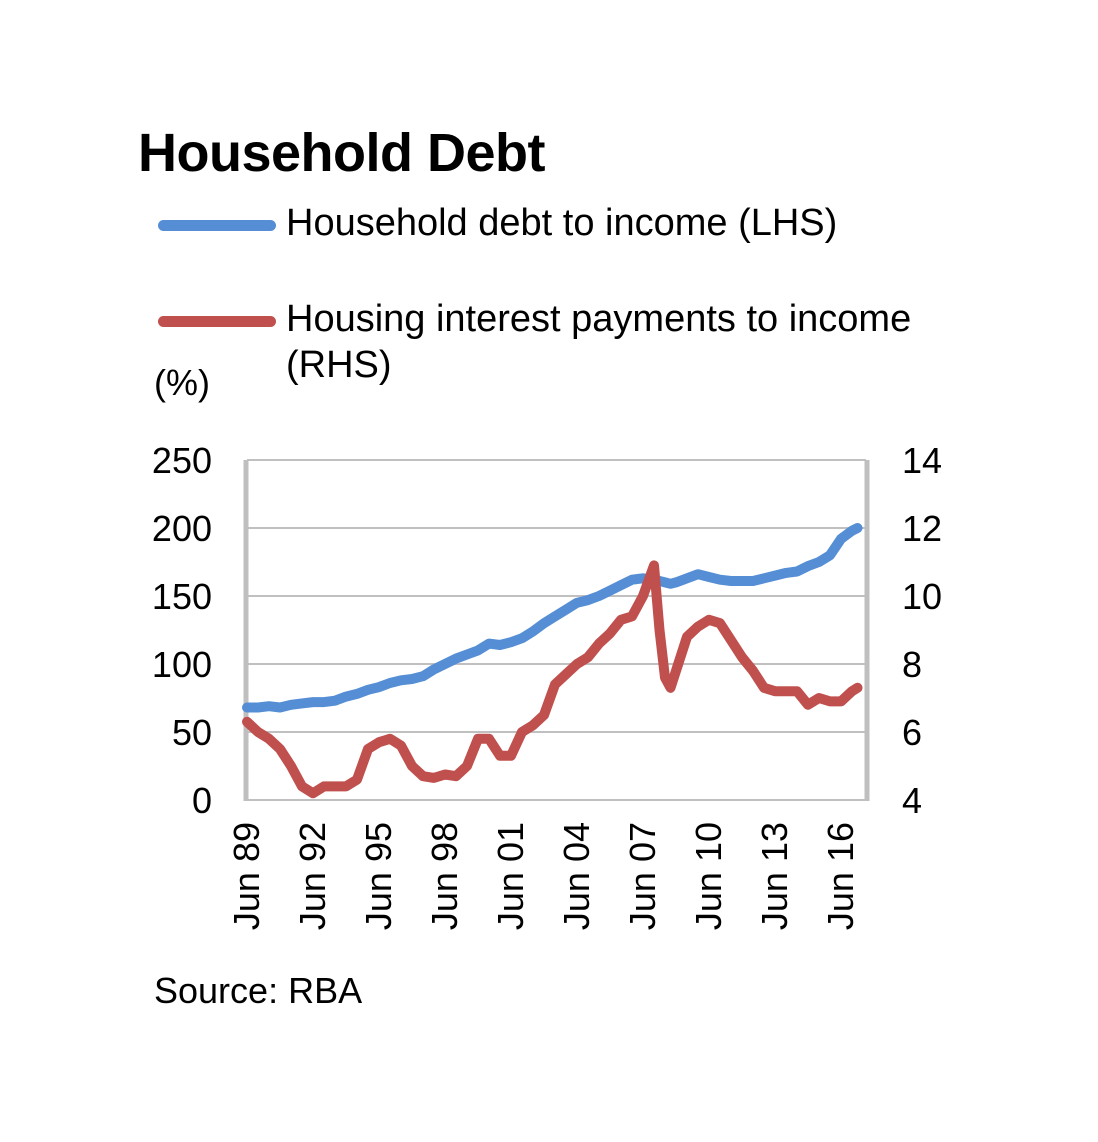 Image resolution: width=1098 pixels, height=1142 pixels. Describe the element at coordinates (217, 321) in the screenshot. I see `legend-swatch-red` at that location.